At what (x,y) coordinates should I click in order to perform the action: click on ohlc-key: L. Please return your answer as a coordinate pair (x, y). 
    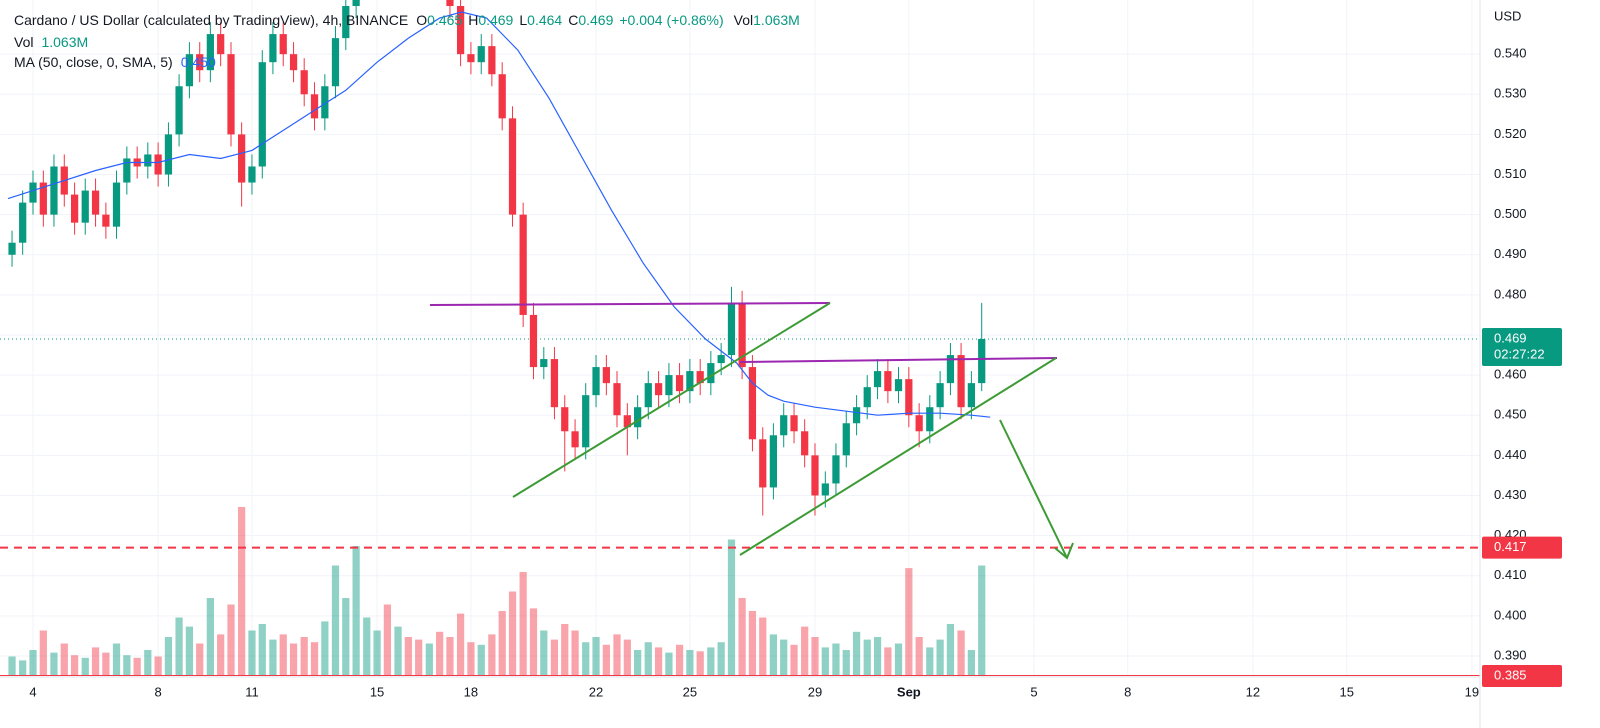
    Looking at the image, I should click on (523, 20).